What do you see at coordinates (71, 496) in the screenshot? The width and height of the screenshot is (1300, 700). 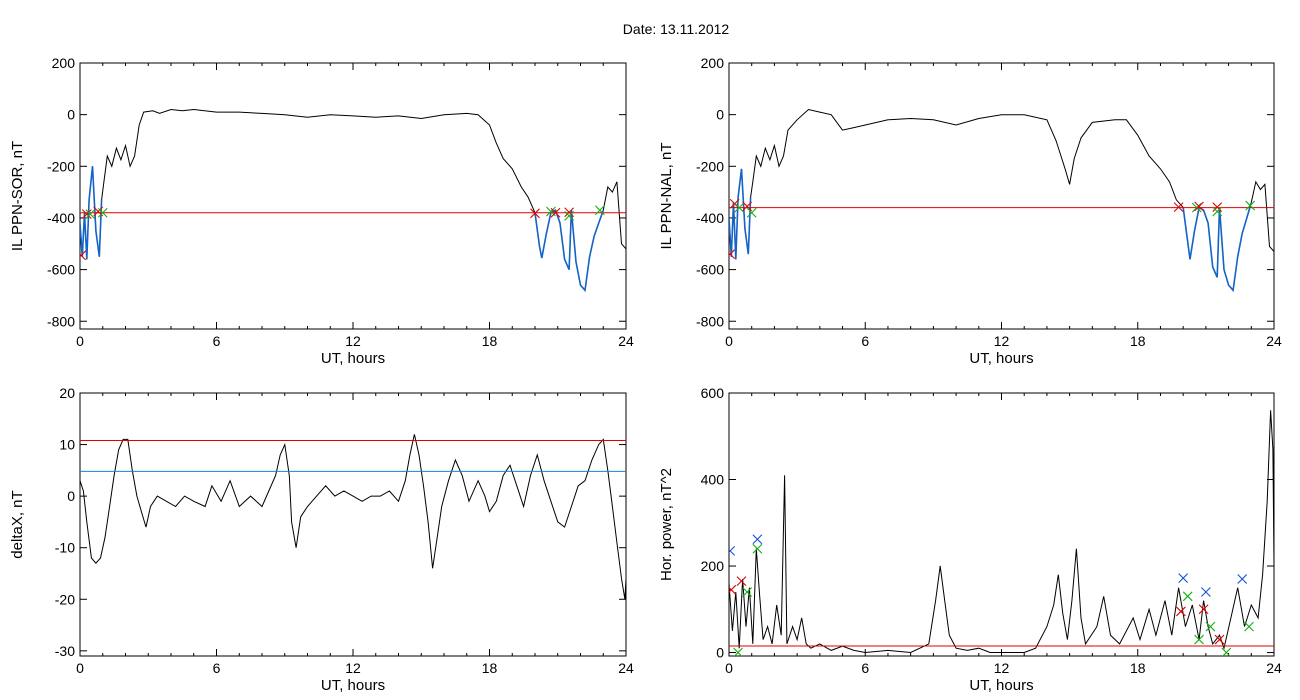 I see `y-tick-label: 0` at bounding box center [71, 496].